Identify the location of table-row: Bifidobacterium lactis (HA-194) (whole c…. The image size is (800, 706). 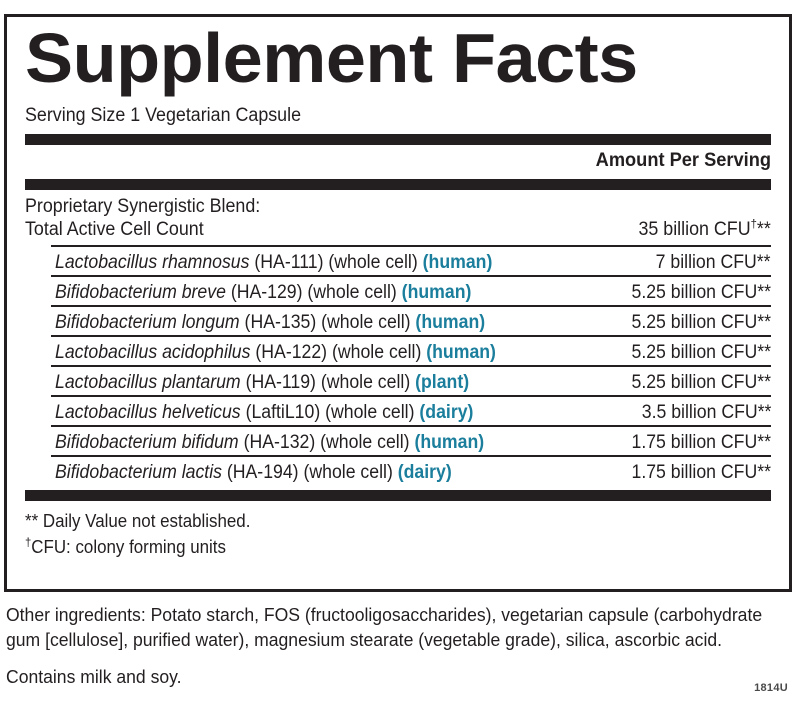
(411, 470).